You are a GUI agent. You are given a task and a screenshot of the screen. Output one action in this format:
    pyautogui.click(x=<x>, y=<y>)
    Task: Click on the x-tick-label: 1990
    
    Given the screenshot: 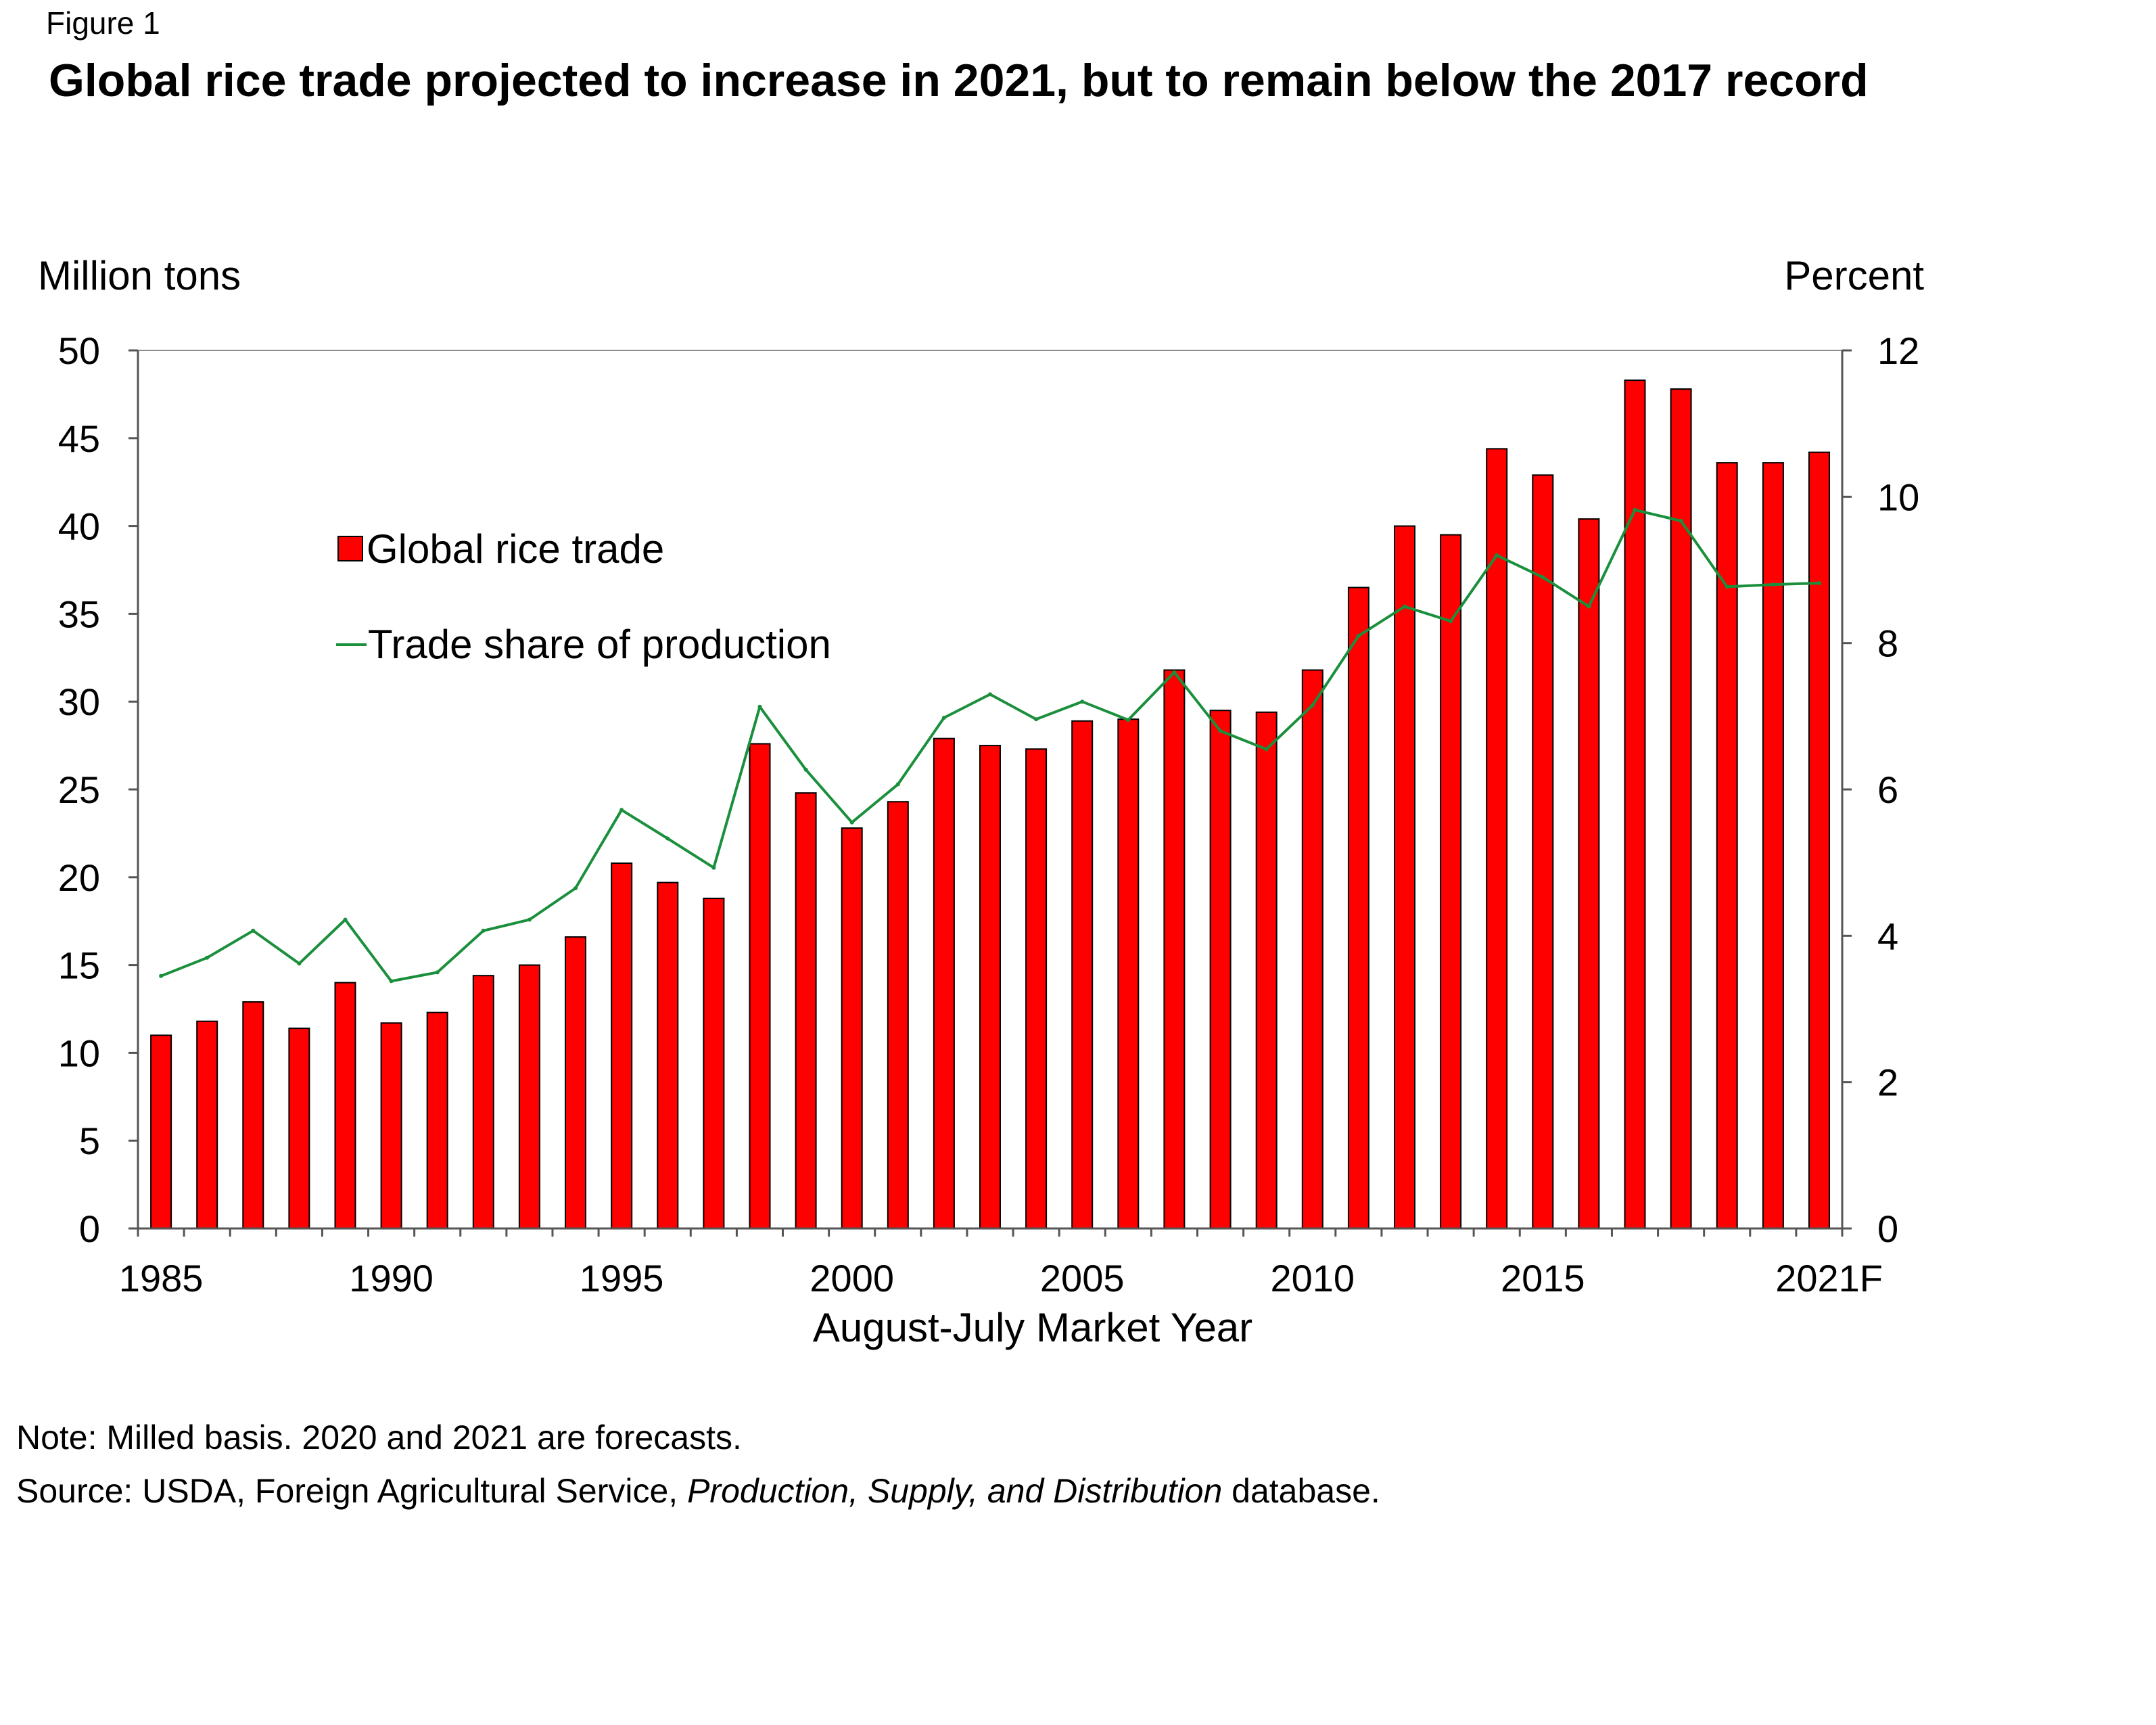 What is the action you would take?
    pyautogui.click(x=391, y=1278)
    